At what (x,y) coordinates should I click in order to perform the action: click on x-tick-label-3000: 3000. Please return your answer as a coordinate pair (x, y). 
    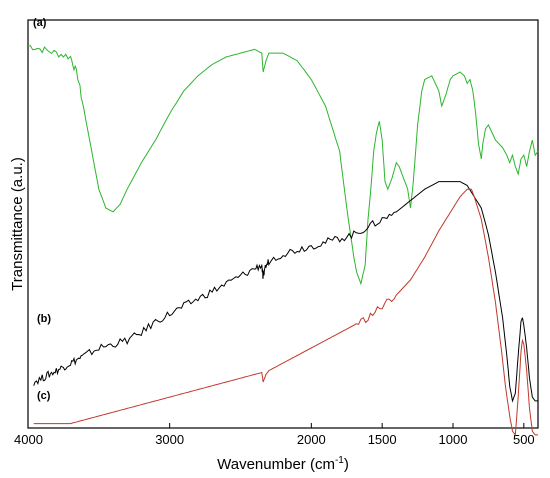
    Looking at the image, I should click on (169, 439).